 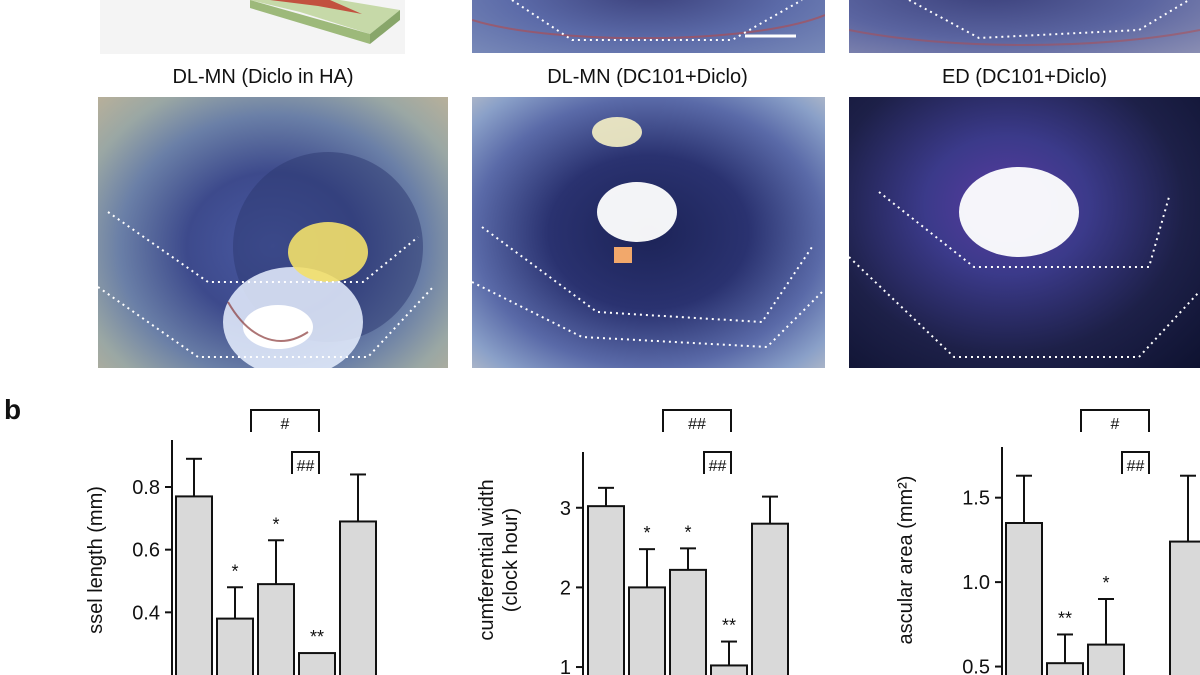 I want to click on y-tick-label: 0.8, so click(x=146, y=488).